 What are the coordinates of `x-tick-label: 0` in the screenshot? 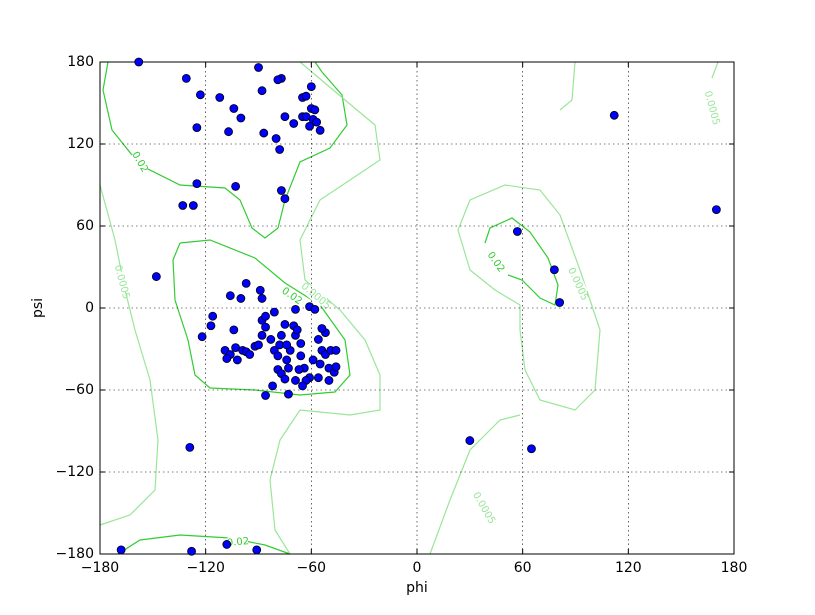 It's located at (417, 568).